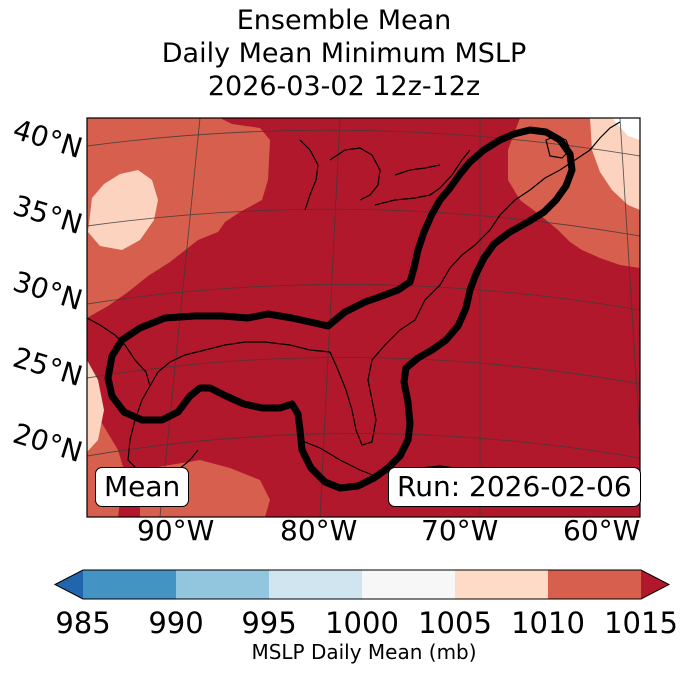 This screenshot has width=688, height=674. I want to click on title-line-3: 2026-03-02 12z-12z, so click(344, 86).